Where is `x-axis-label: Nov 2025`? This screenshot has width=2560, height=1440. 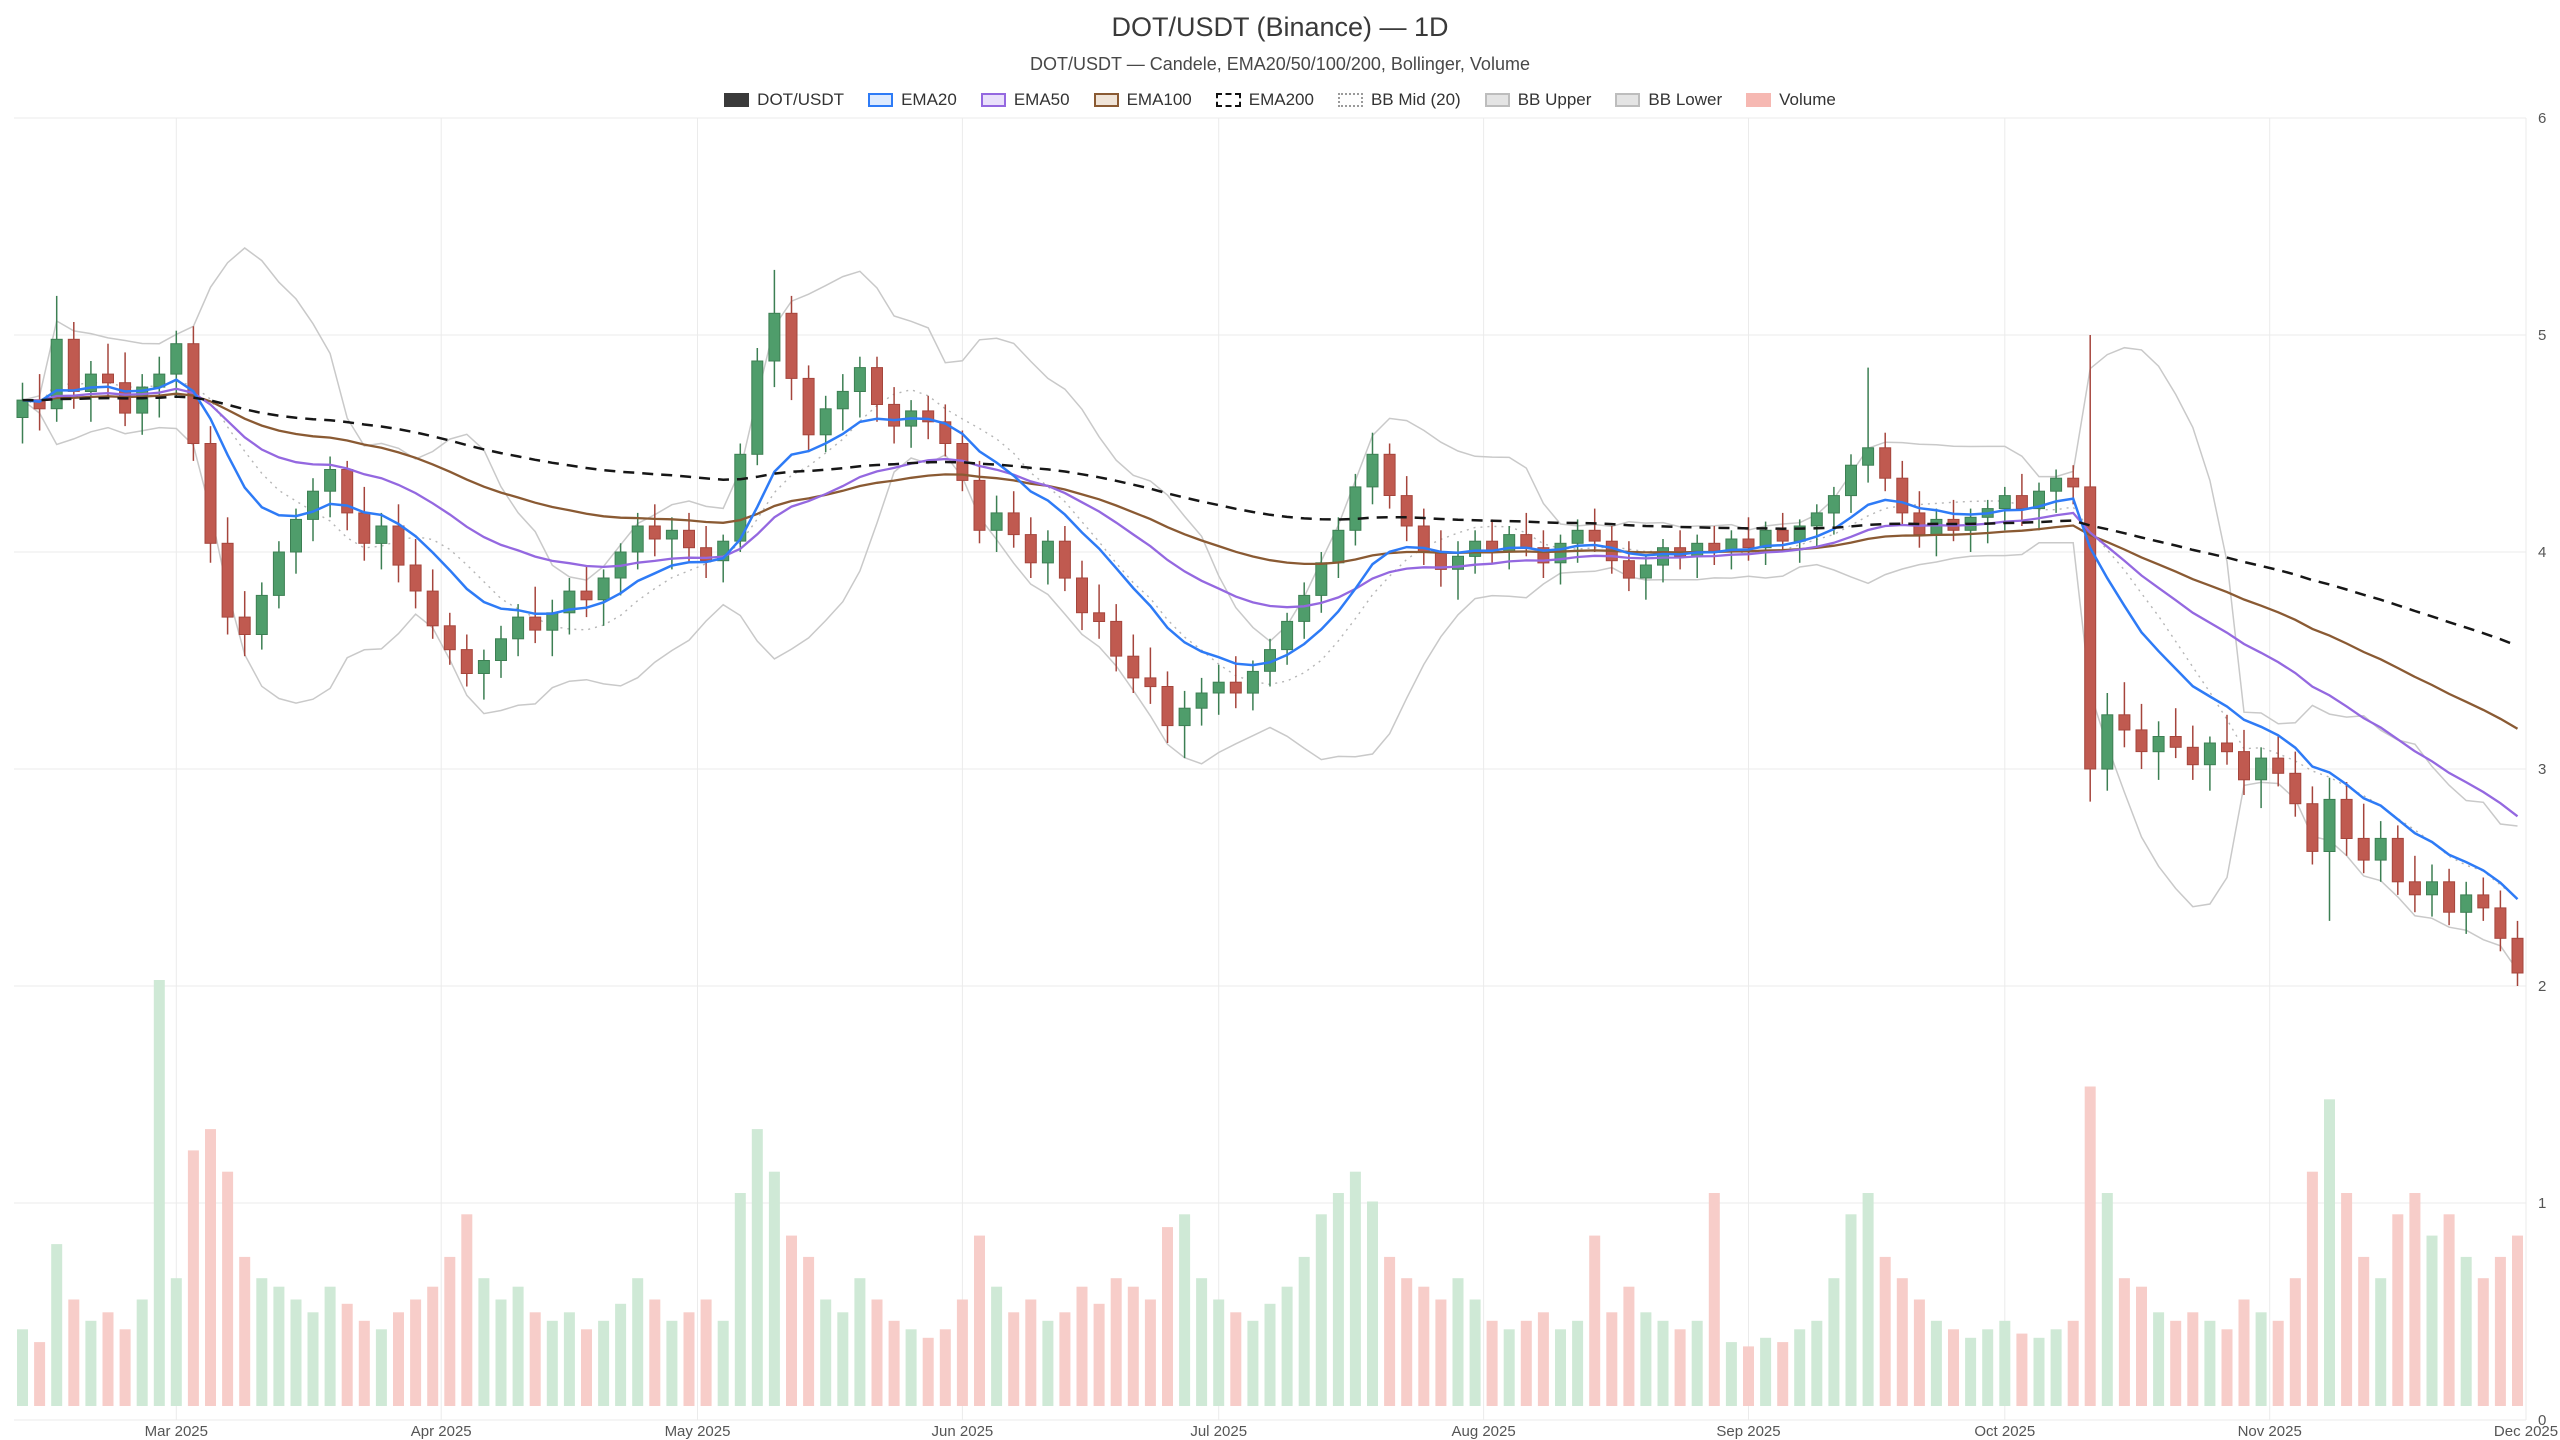 x-axis-label: Nov 2025 is located at coordinates (2270, 1431).